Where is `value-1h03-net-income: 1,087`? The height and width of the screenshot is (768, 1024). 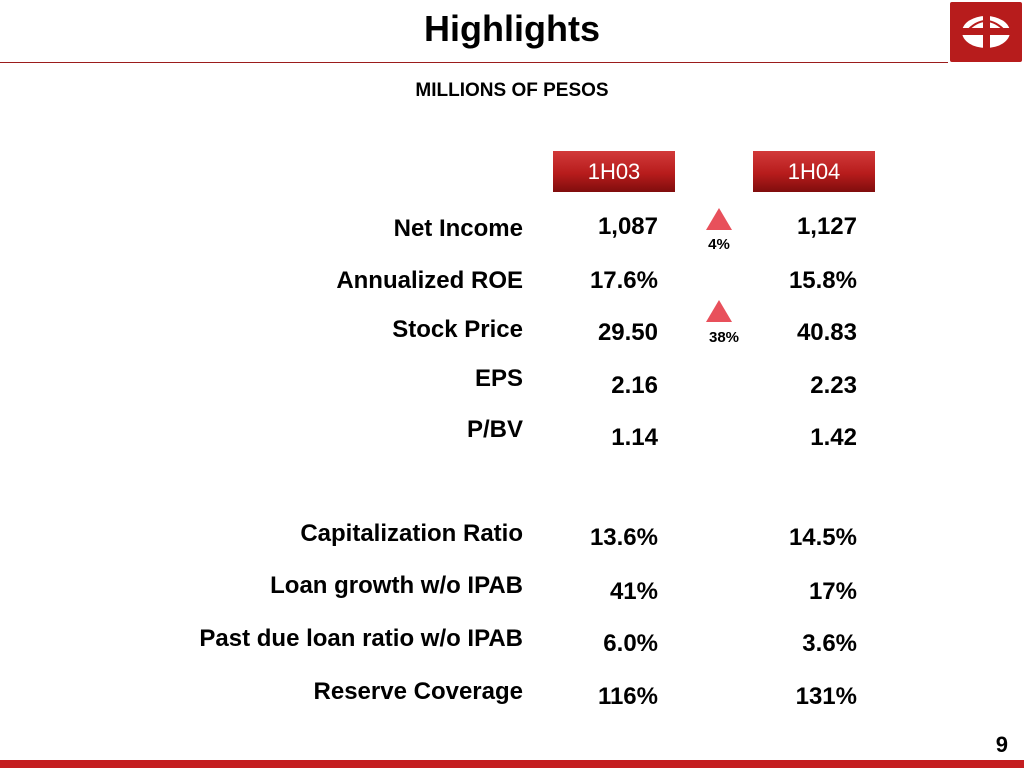
value-1h03-net-income: 1,087 is located at coordinates (627, 226).